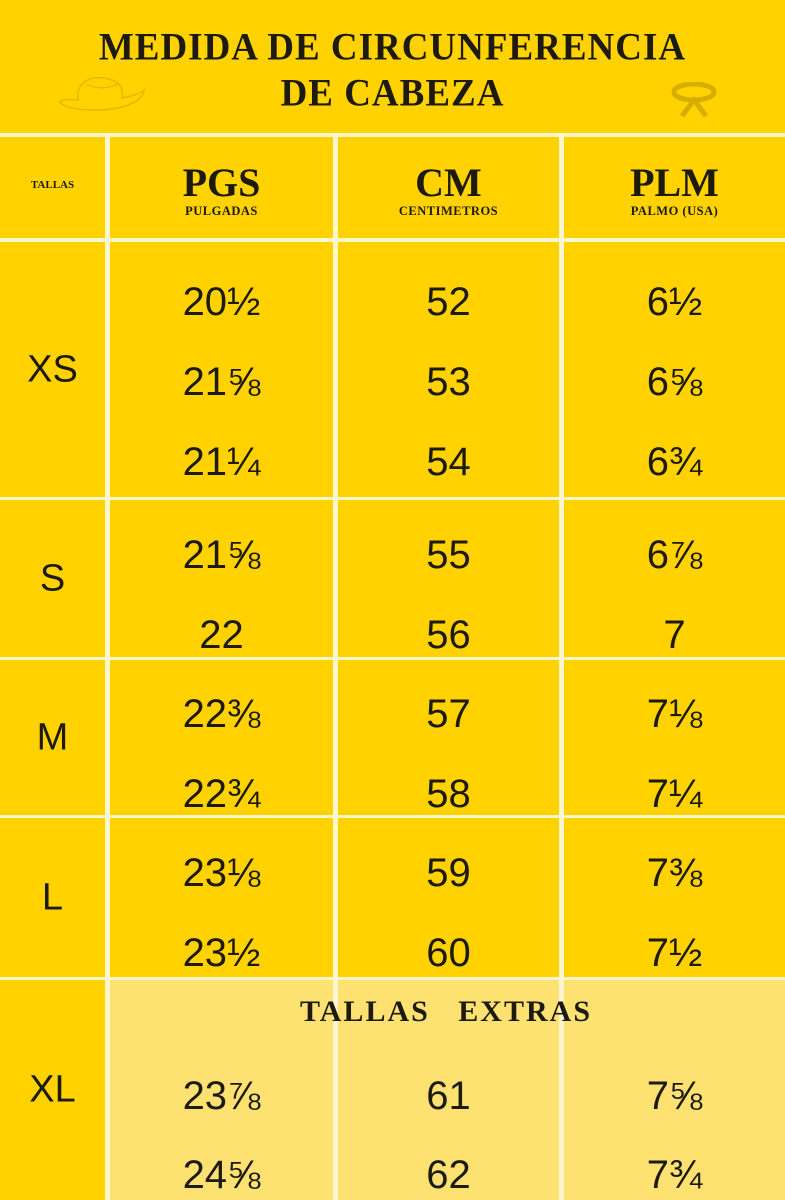 The image size is (785, 1200). Describe the element at coordinates (448, 897) in the screenshot. I see `value-column-cell: 59 60` at that location.